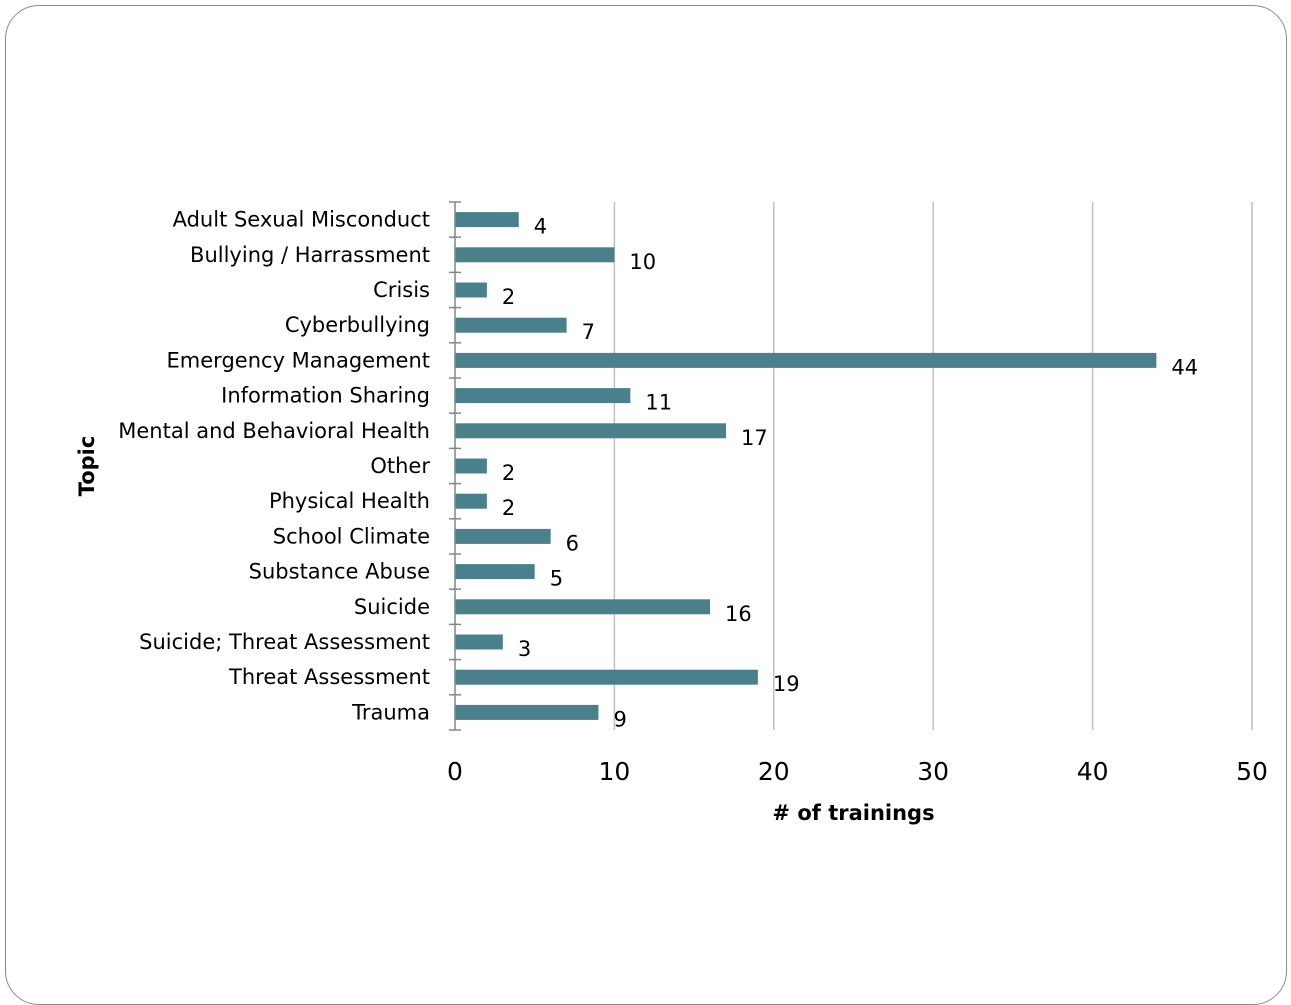 The width and height of the screenshot is (1291, 1005). What do you see at coordinates (400, 466) in the screenshot?
I see `category-label: Other` at bounding box center [400, 466].